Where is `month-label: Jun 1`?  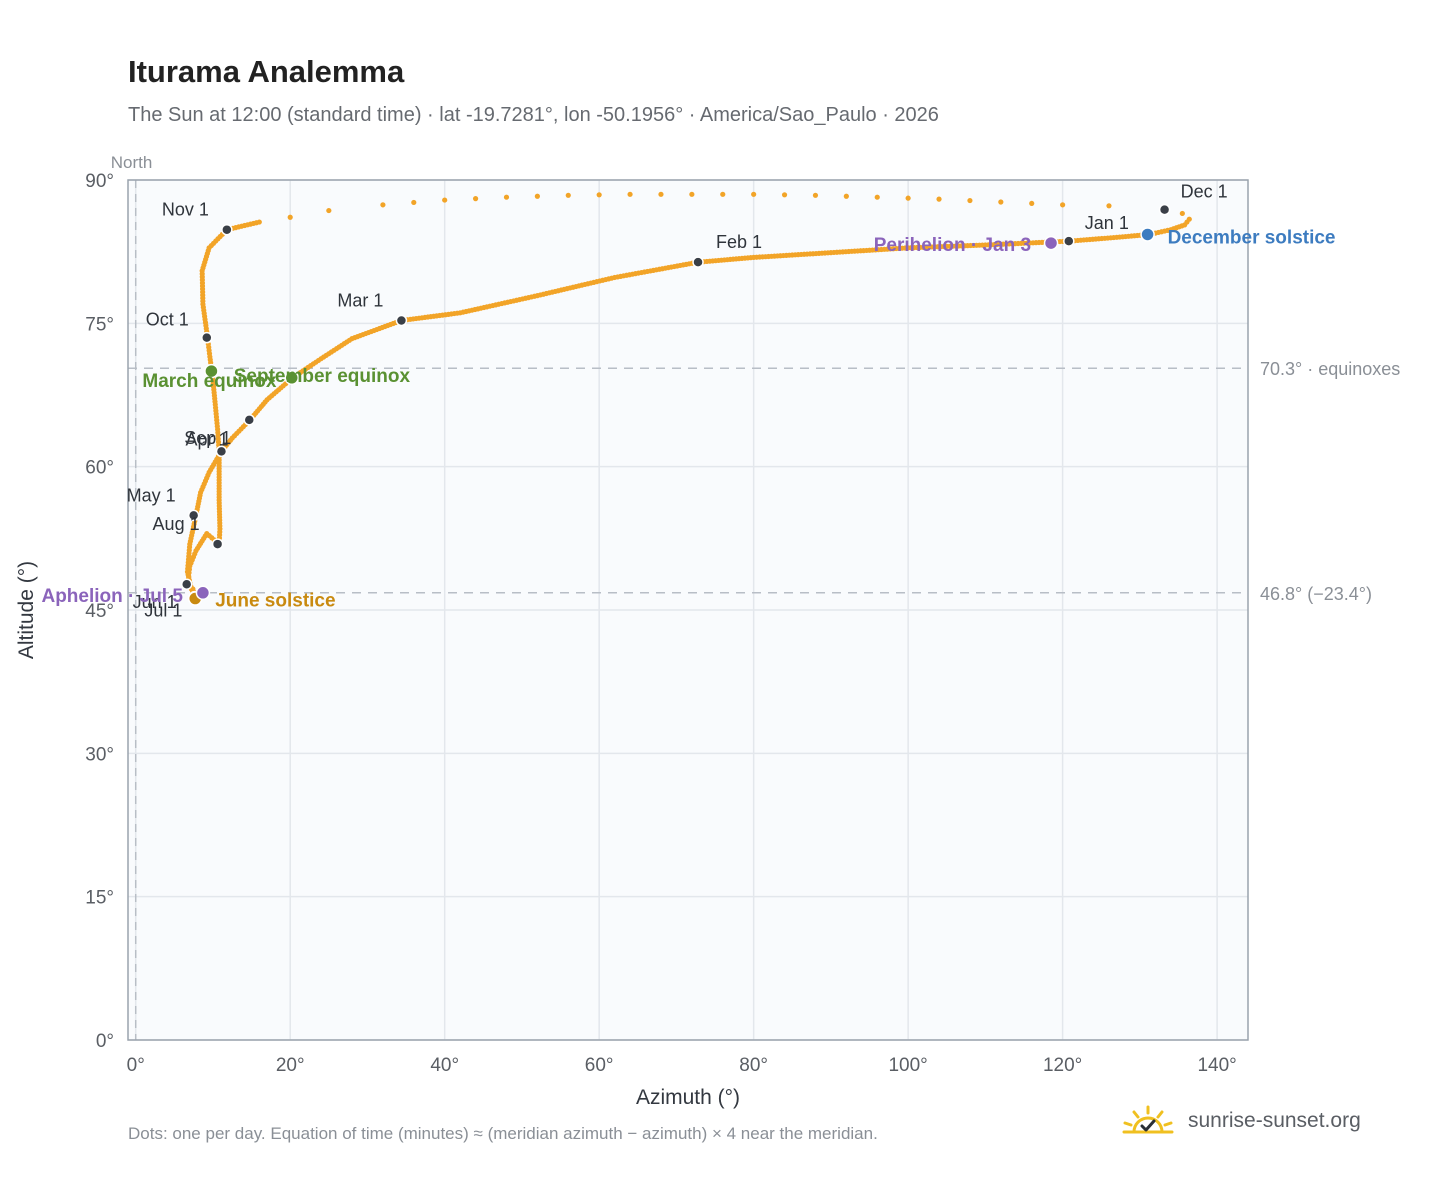
month-label: Jun 1 is located at coordinates (155, 602).